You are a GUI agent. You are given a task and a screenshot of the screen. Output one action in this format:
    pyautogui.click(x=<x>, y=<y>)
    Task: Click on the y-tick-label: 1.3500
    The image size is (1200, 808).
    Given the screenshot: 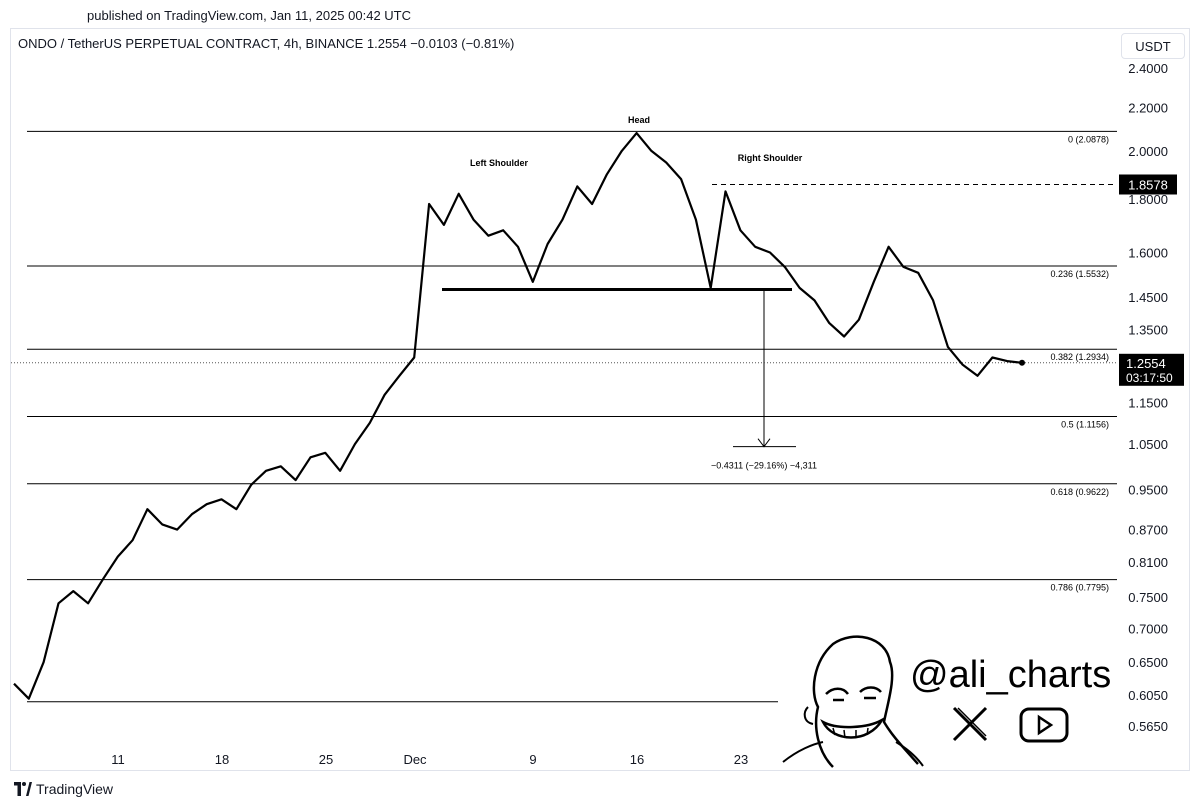 What is the action you would take?
    pyautogui.click(x=1148, y=330)
    